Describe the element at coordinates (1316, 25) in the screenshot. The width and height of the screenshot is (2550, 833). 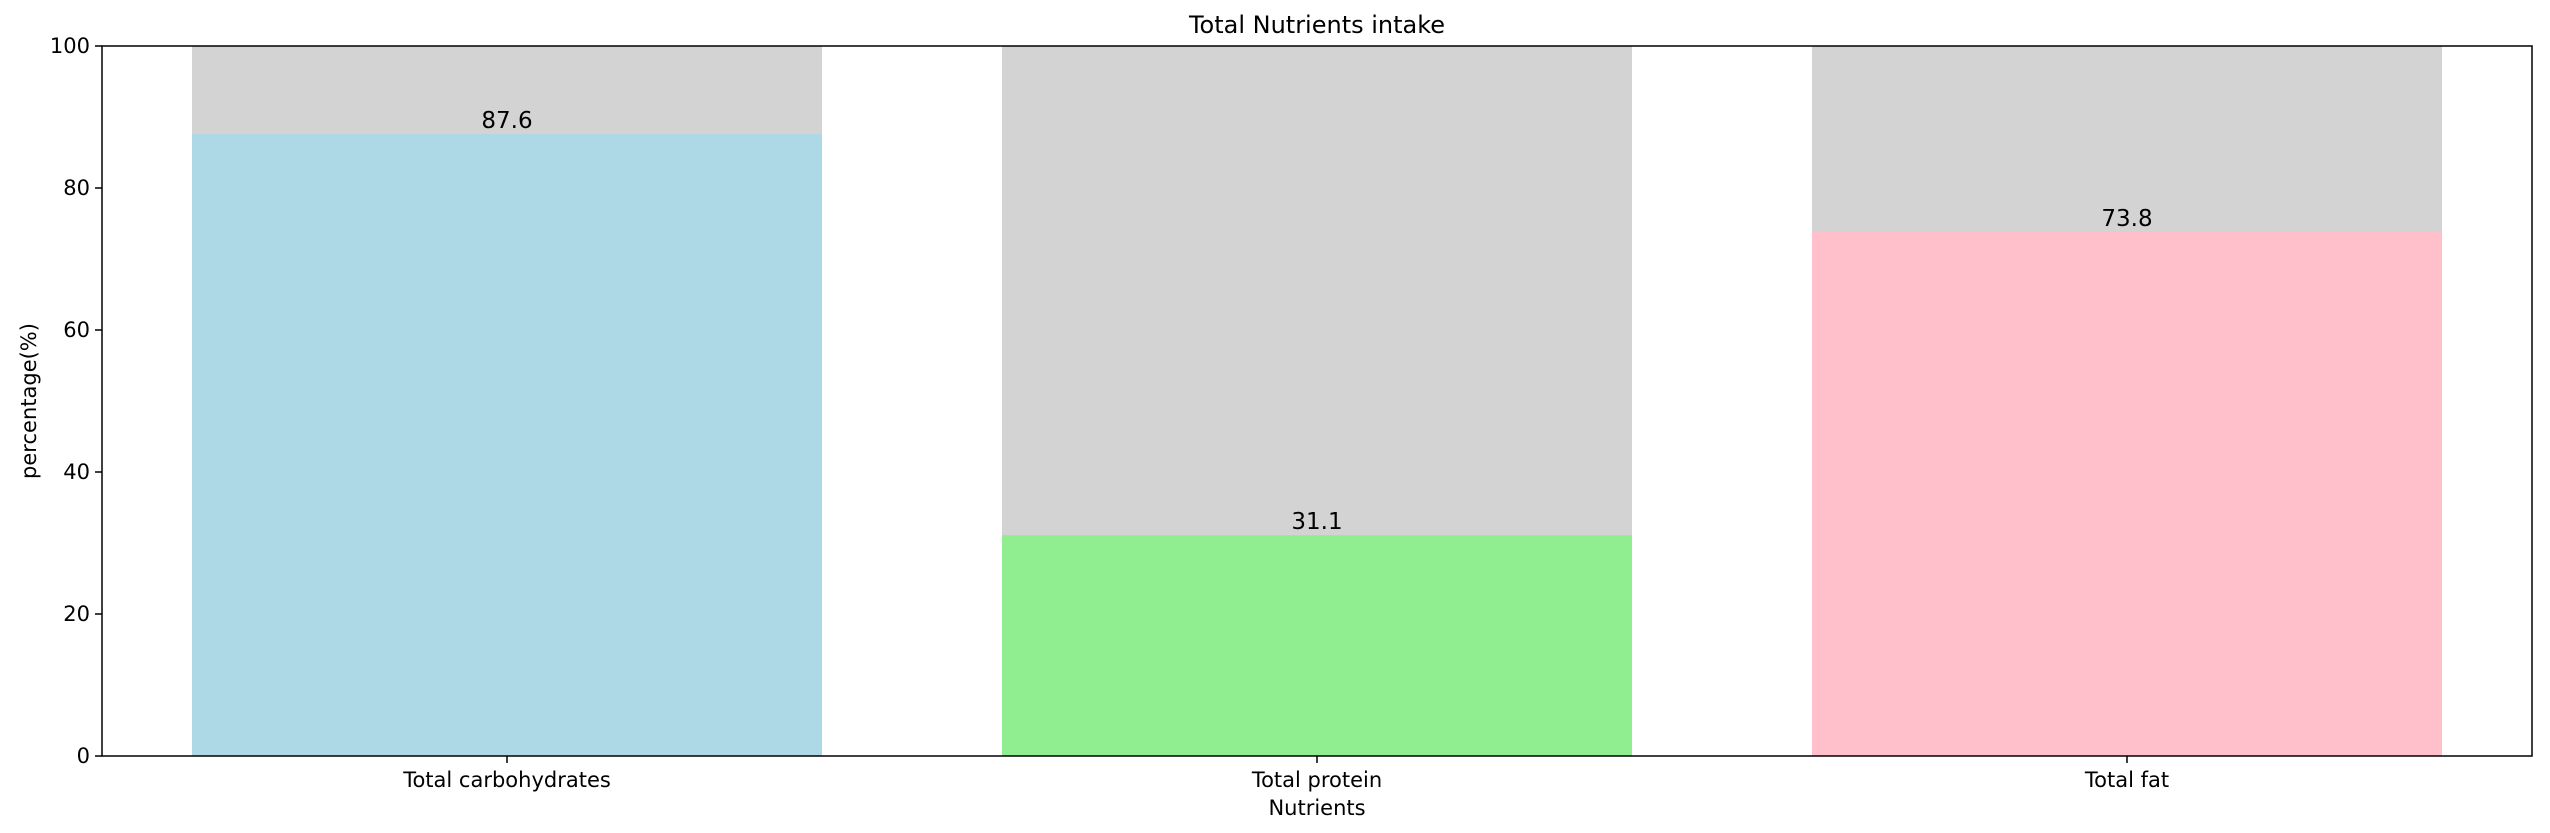
I see `chart-title: Total Nutrients intake` at that location.